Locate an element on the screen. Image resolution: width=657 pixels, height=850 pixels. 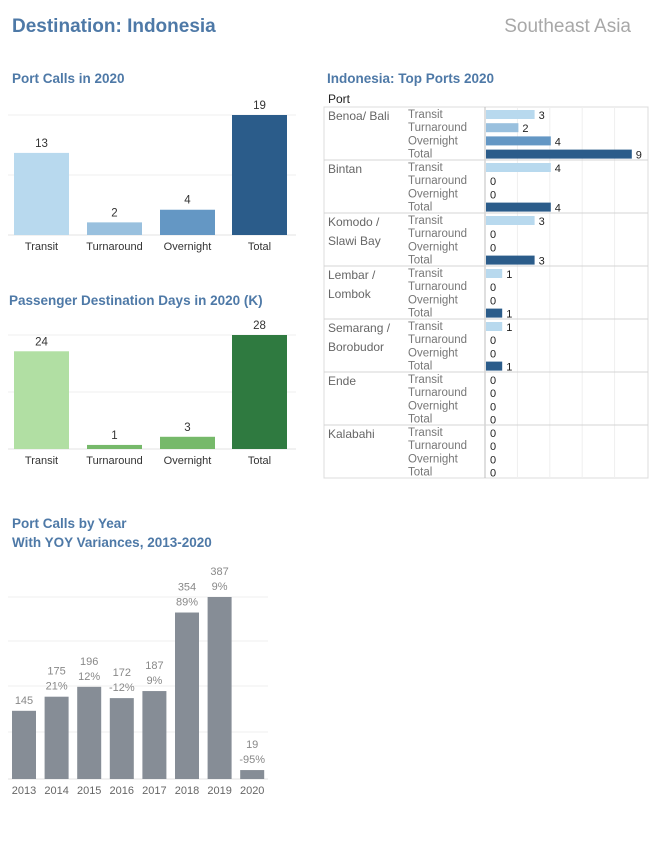
passenger-days-chart: 24 Transit 1 Turnaround 3 Overnight 28 Total is located at coordinates (152, 393).